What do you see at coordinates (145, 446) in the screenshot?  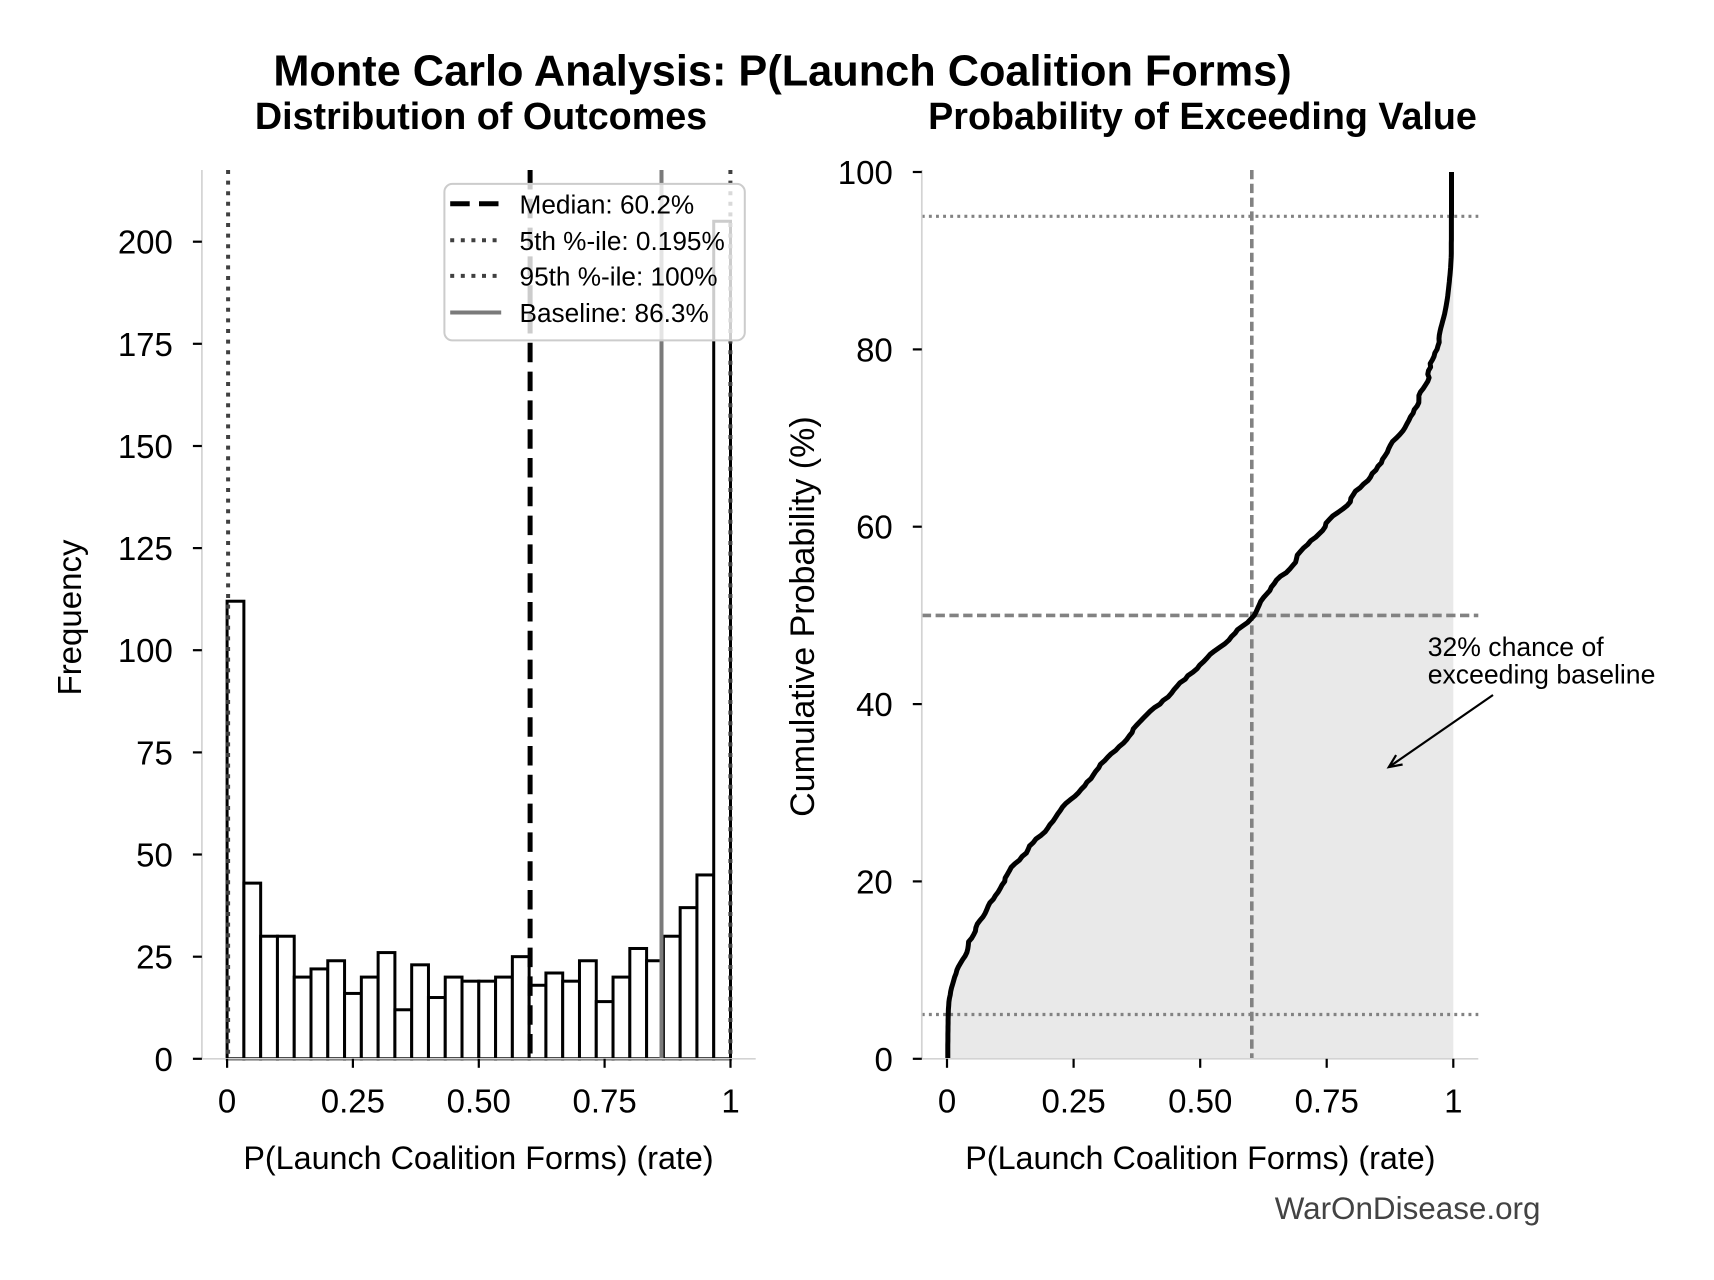 I see `svg-text: 150` at bounding box center [145, 446].